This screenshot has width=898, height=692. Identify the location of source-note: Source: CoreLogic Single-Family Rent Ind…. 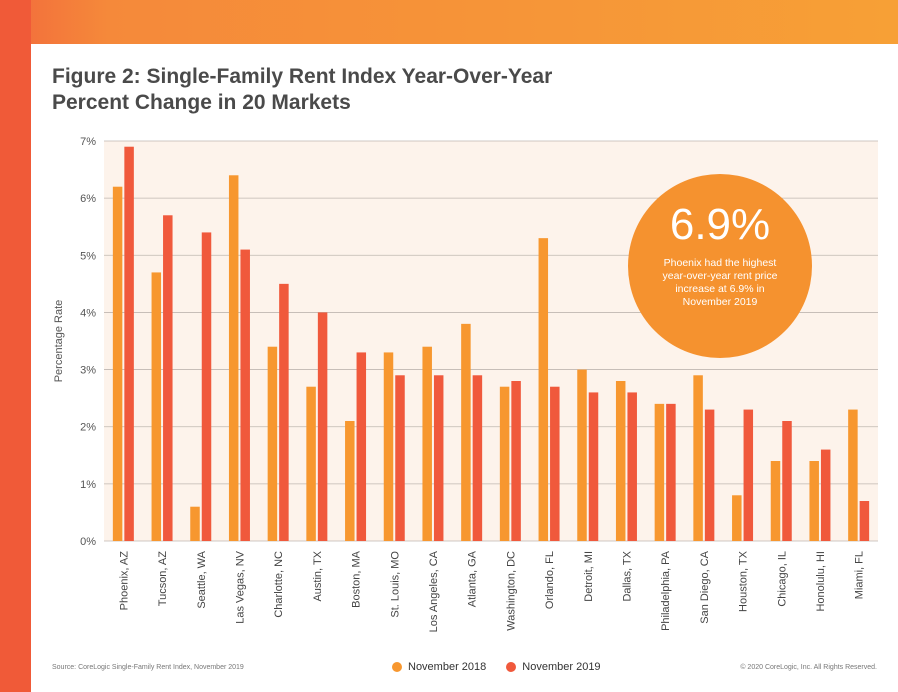
(148, 667).